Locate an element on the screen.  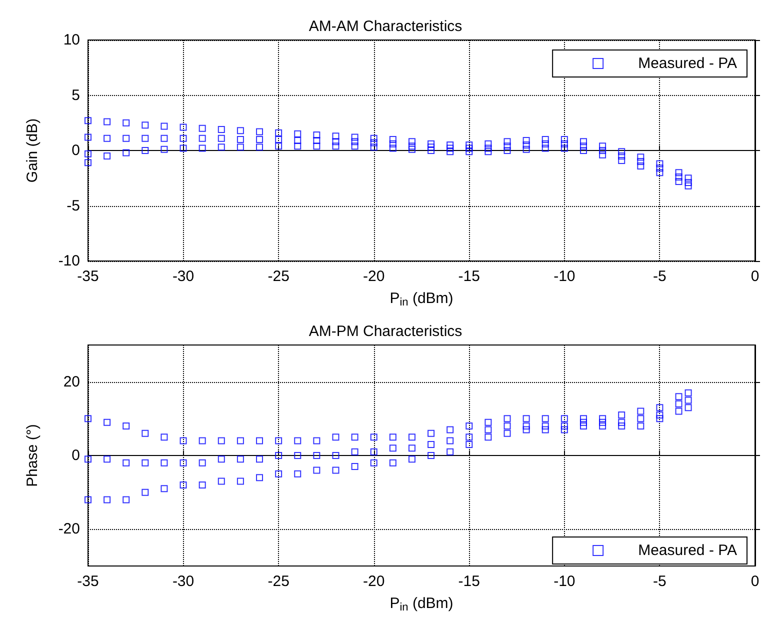
y-tick-label: -10 is located at coordinates (69, 261).